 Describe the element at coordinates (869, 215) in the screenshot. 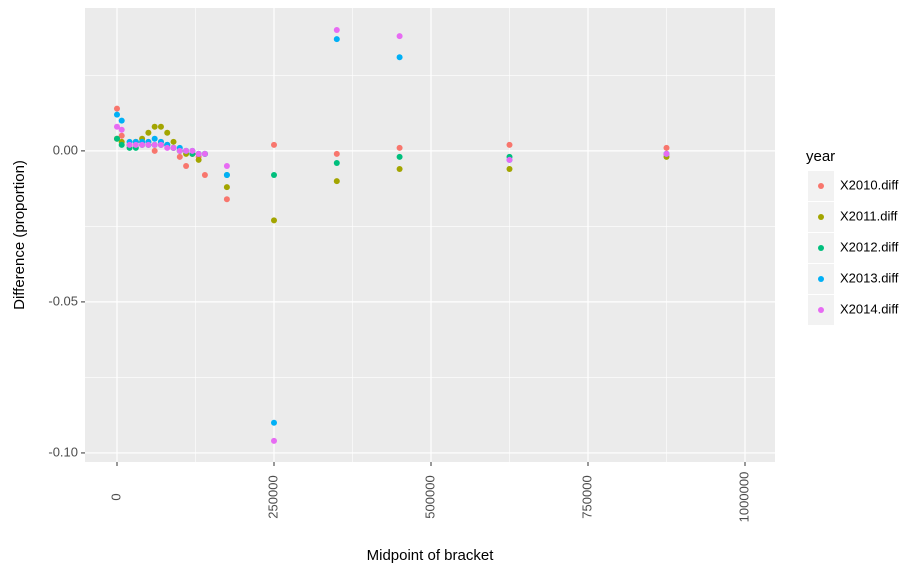

I see `legend-label: X2011.diff` at that location.